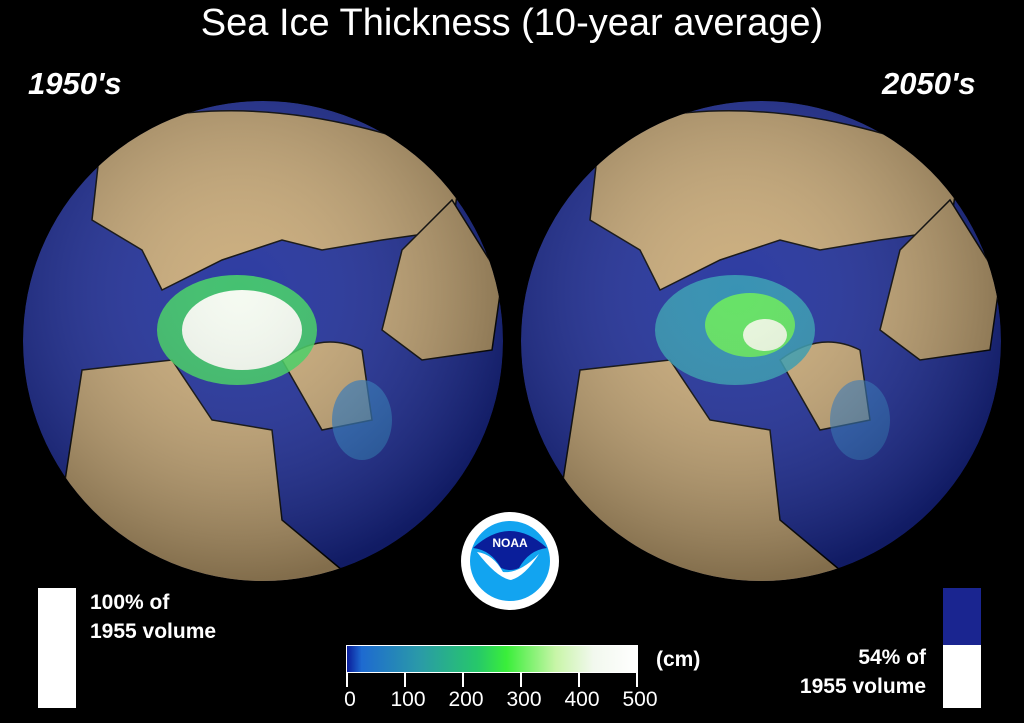 The width and height of the screenshot is (1024, 723). What do you see at coordinates (130, 602) in the screenshot?
I see `volume-line1: 100% of` at bounding box center [130, 602].